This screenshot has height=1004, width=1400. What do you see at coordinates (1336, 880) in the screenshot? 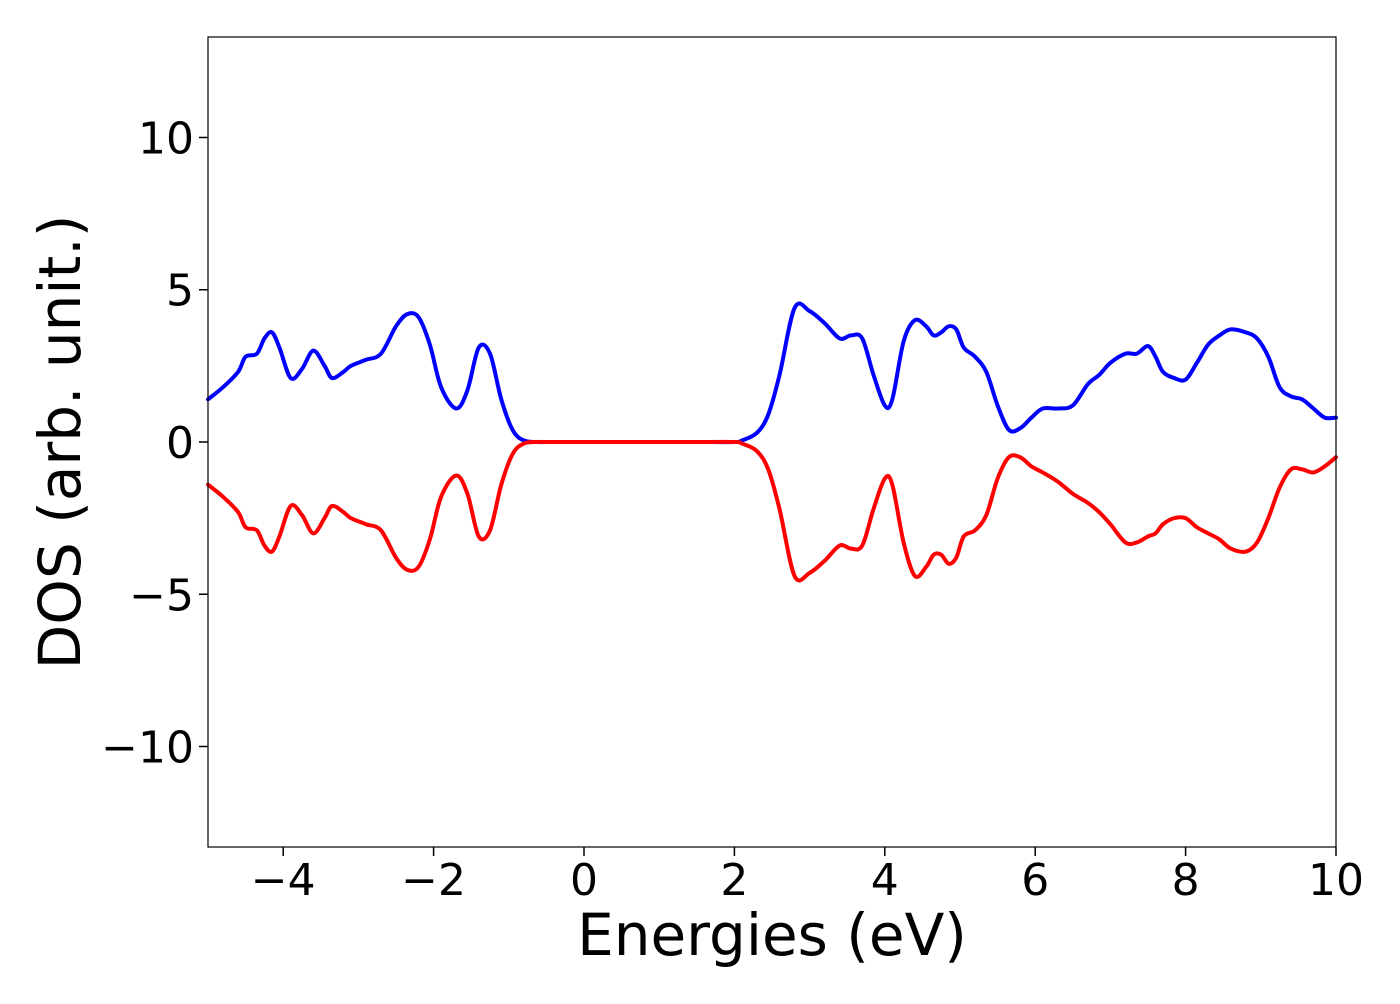
I see `x-tick-label: 10` at bounding box center [1336, 880].